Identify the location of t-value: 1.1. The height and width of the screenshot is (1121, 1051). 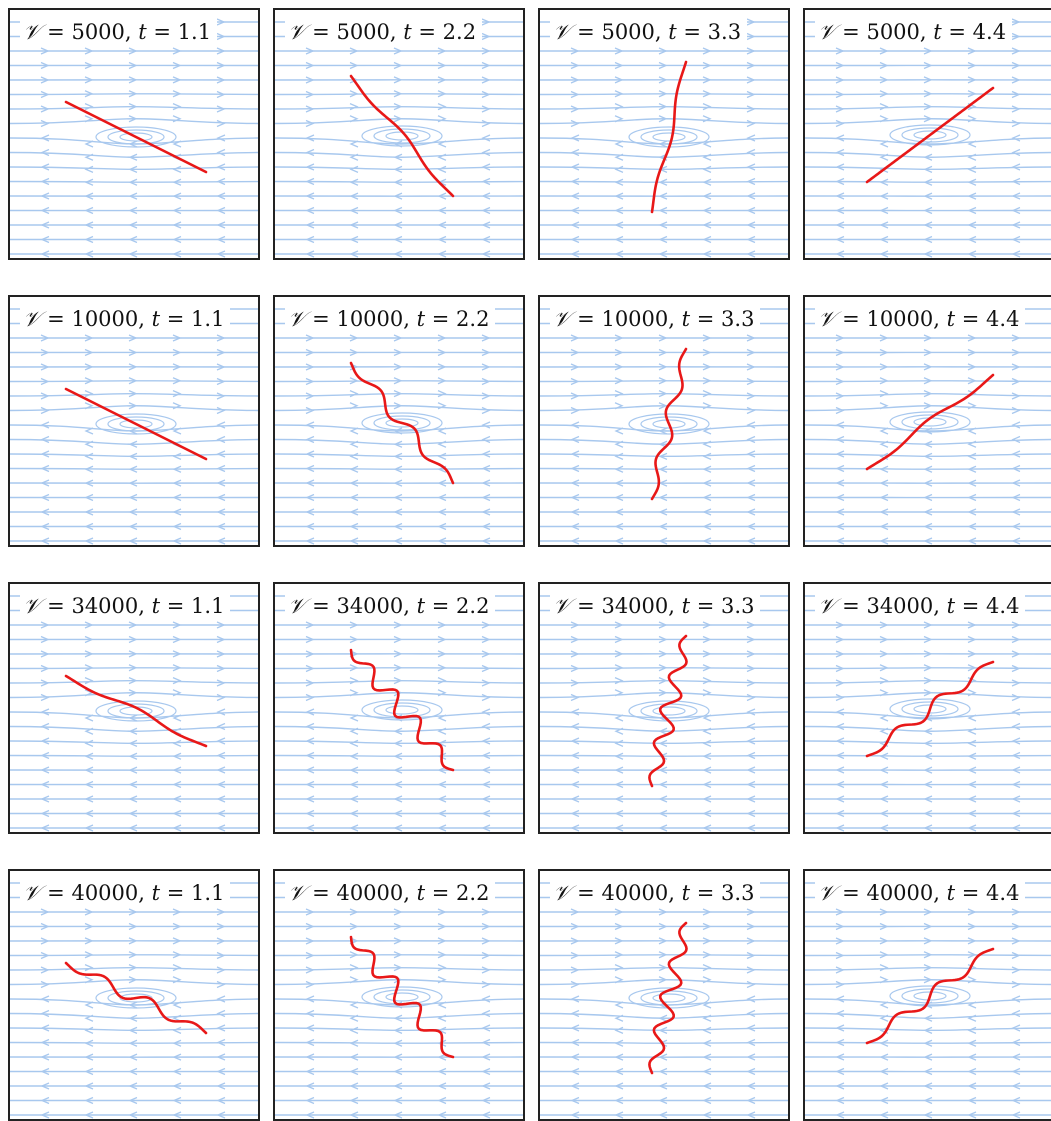
(207, 893).